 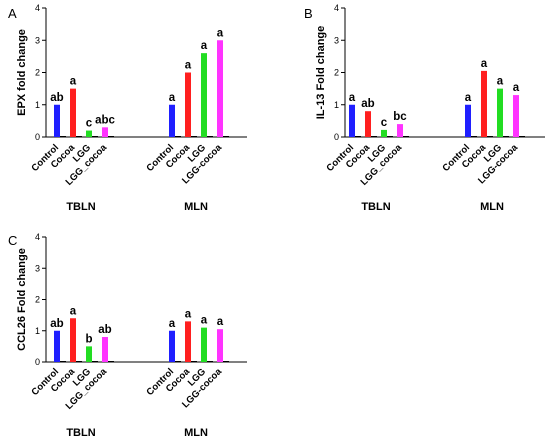 What do you see at coordinates (105, 120) in the screenshot?
I see `significance-label: abc` at bounding box center [105, 120].